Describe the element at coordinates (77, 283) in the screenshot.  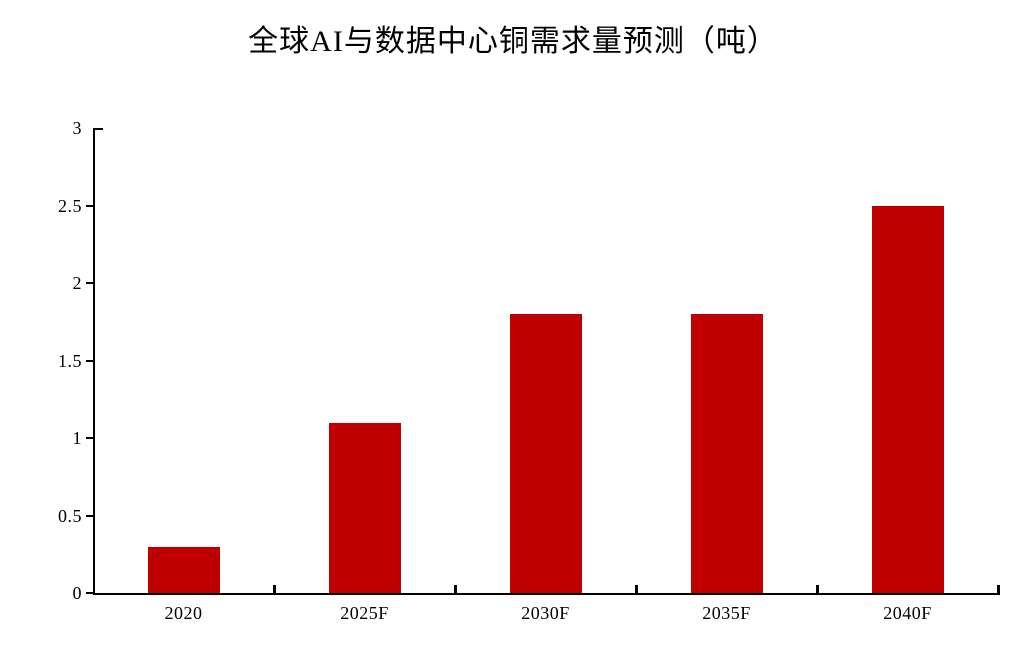
I see `y-axis-label: 2` at that location.